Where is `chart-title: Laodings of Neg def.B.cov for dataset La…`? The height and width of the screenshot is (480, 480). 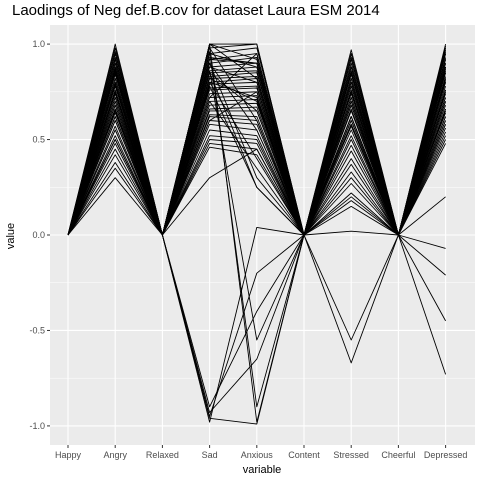
chart-title: Laodings of Neg def.B.cov for dataset La… is located at coordinates (196, 10).